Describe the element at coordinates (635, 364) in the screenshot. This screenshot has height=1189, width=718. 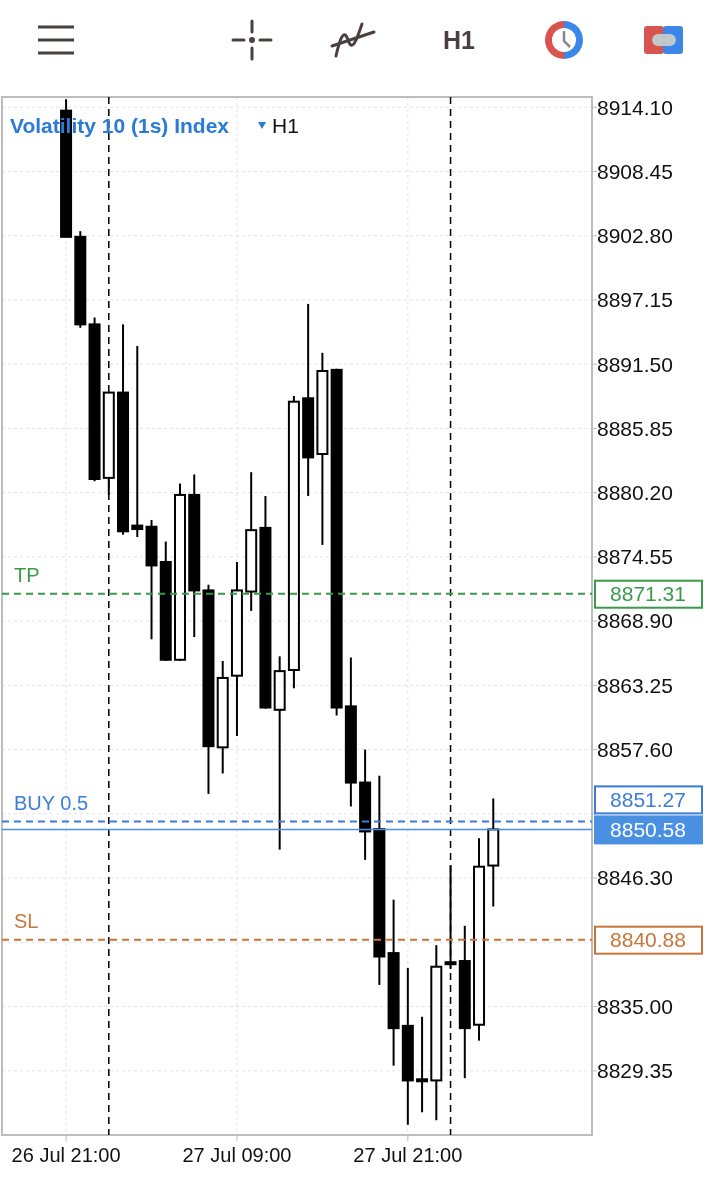
I see `y-tick-label: 8891.50` at that location.